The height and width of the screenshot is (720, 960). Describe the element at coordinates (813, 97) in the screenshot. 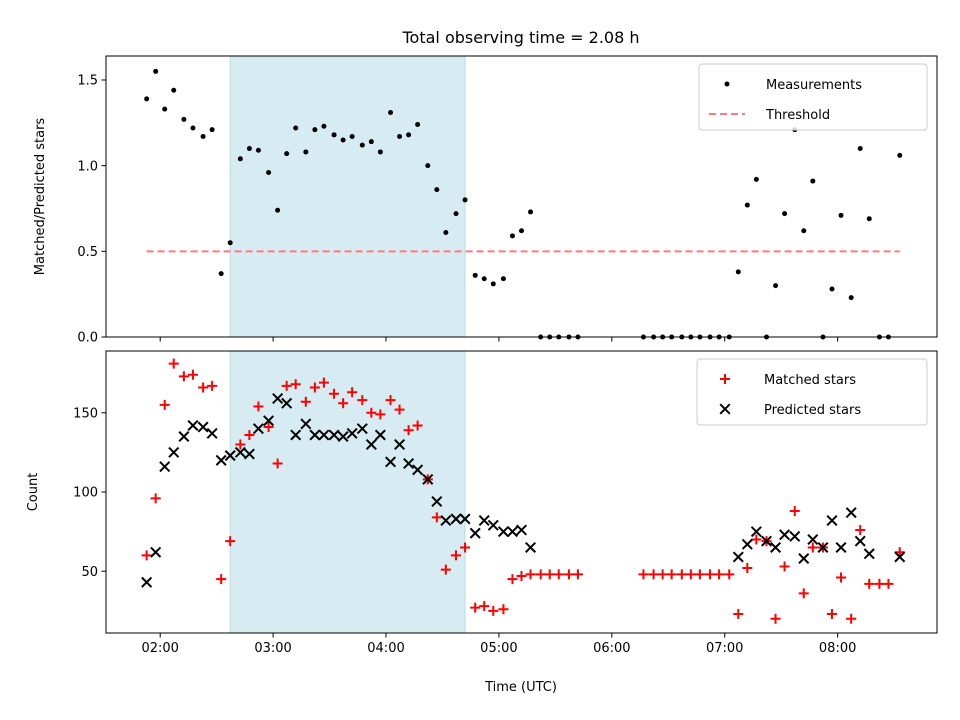

I see `legend: Measurements Threshold` at that location.